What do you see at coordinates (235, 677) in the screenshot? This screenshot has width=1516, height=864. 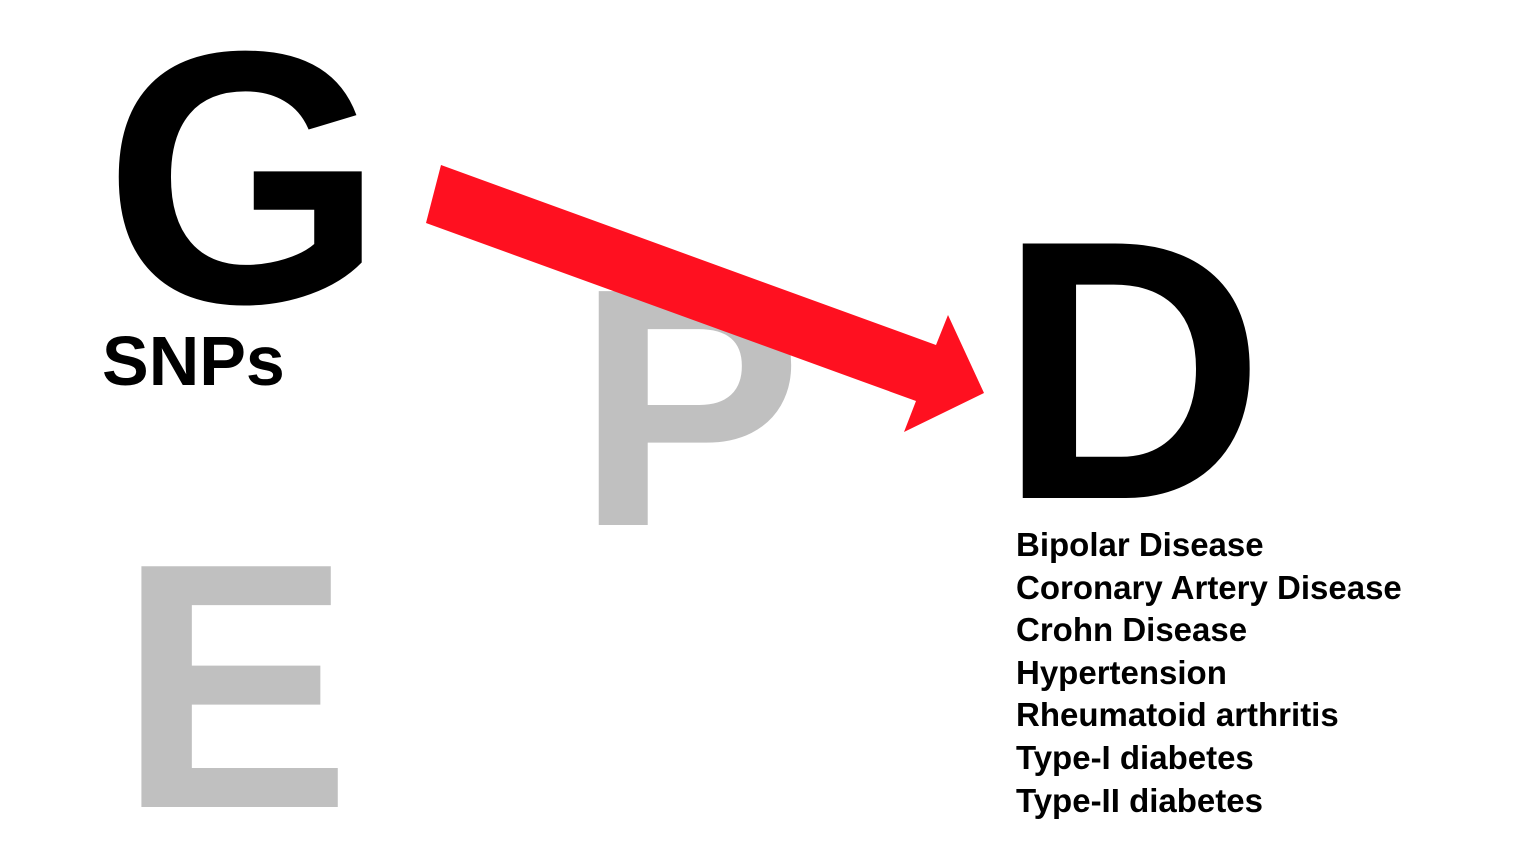 I see `environment-letter: E` at bounding box center [235, 677].